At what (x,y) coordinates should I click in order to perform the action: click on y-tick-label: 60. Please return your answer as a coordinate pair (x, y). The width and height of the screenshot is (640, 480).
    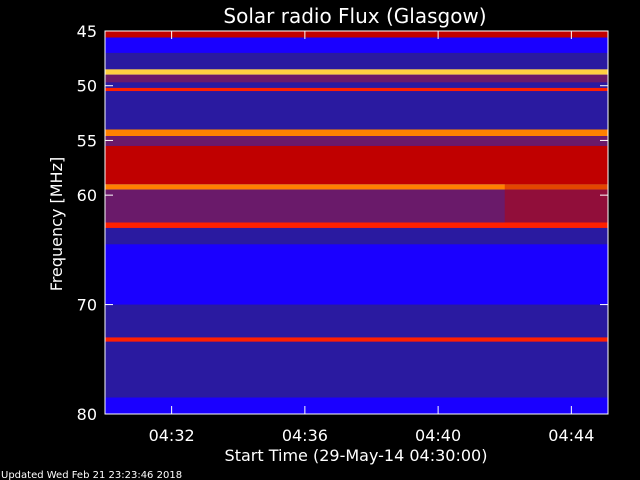
    Looking at the image, I should click on (87, 195).